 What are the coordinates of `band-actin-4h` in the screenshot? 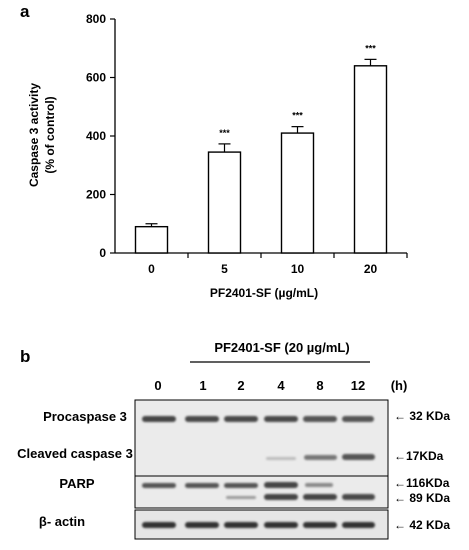 It's located at (281, 525).